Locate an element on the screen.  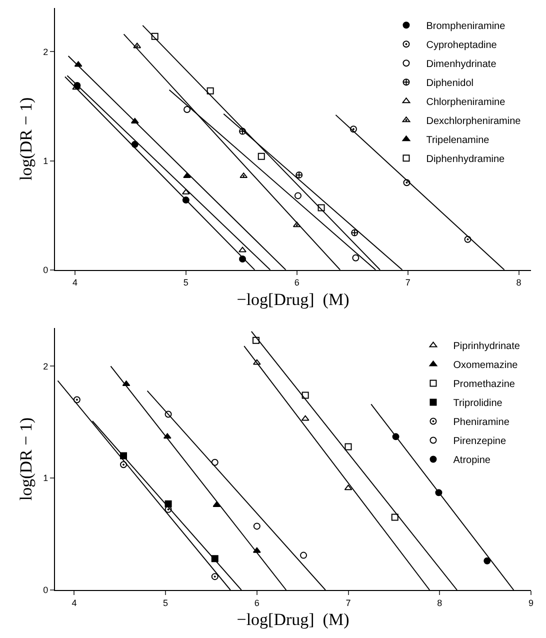
legend-label: Dimenhydrinate is located at coordinates (461, 64).